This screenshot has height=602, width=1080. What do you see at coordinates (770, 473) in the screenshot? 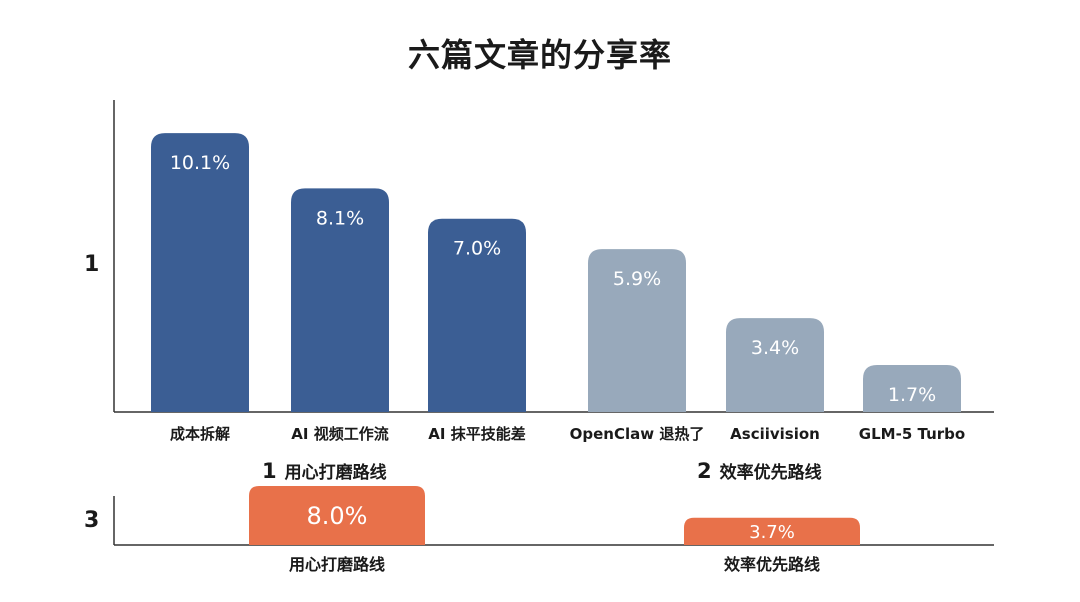
I see `group-label-2-text: 效率优先路线` at bounding box center [770, 473].